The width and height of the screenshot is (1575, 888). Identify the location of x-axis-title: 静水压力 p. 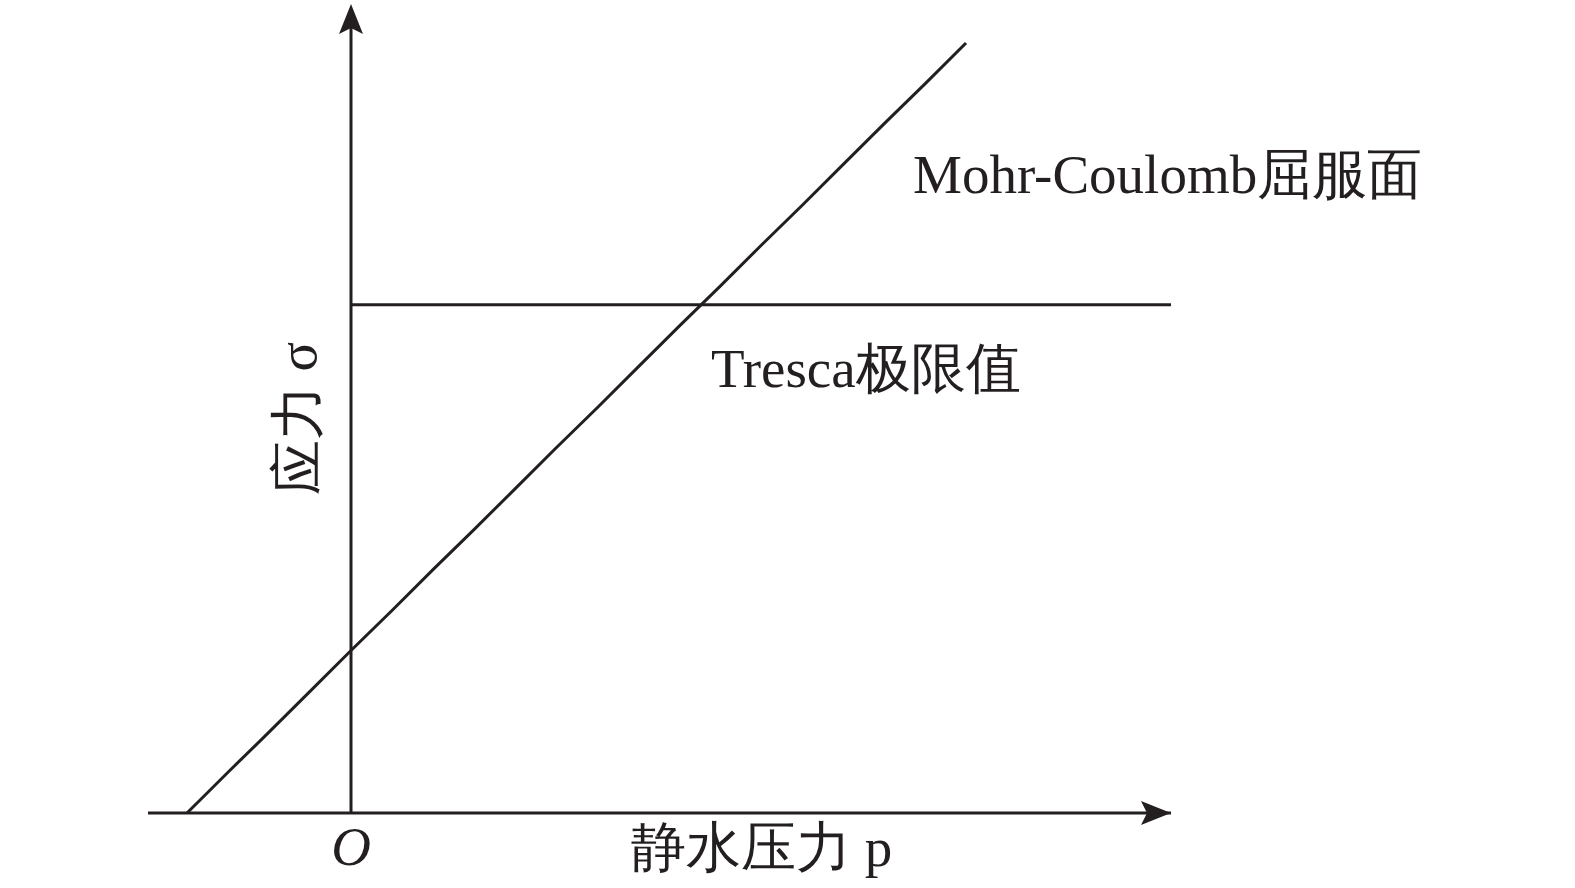
(761, 847).